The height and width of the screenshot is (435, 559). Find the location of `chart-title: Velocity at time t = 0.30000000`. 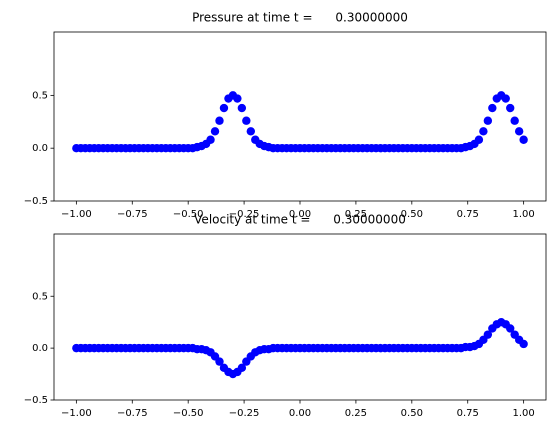

chart-title: Velocity at time t = 0.30000000 is located at coordinates (300, 220).